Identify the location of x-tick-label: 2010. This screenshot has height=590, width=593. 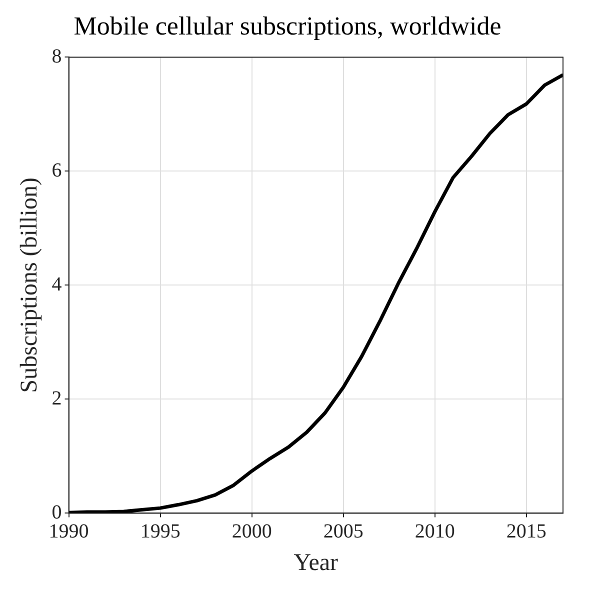
(434, 531).